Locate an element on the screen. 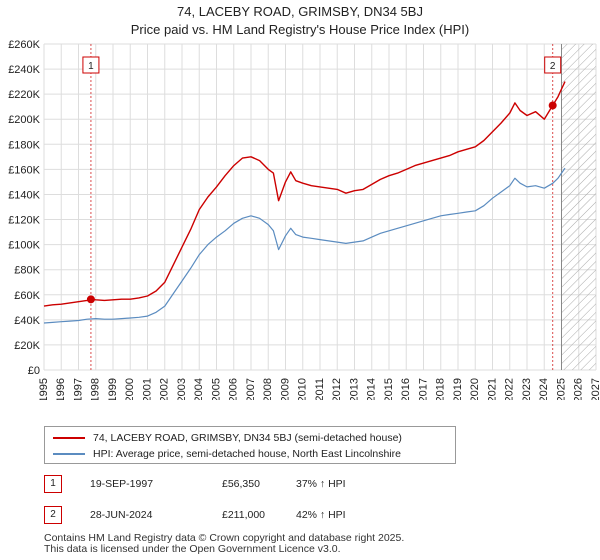 Image resolution: width=600 pixels, height=560 pixels. x-tick-label: 2026 is located at coordinates (579, 389).